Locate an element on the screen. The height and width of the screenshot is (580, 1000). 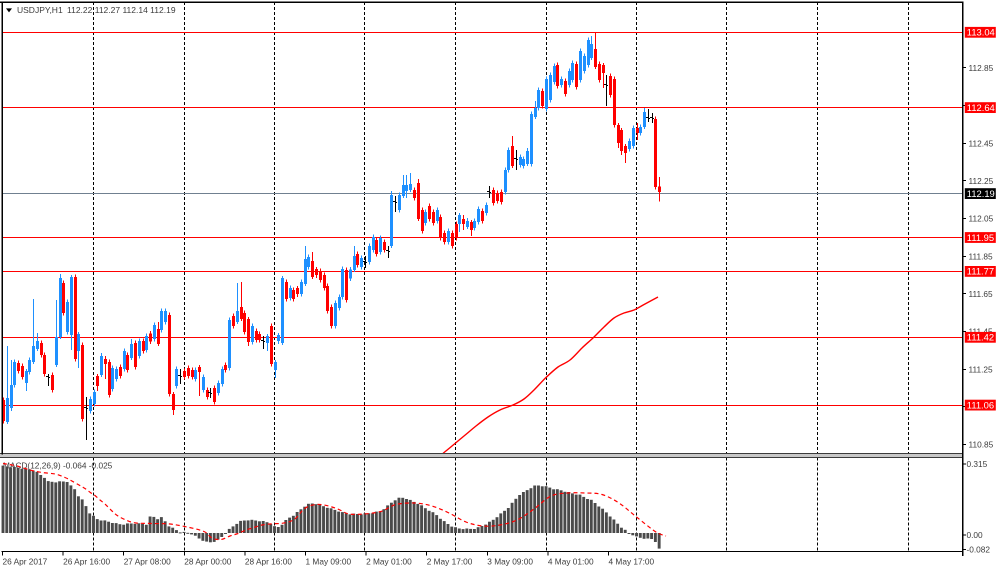
svg-text: 2 May 17:00 is located at coordinates (450, 562).